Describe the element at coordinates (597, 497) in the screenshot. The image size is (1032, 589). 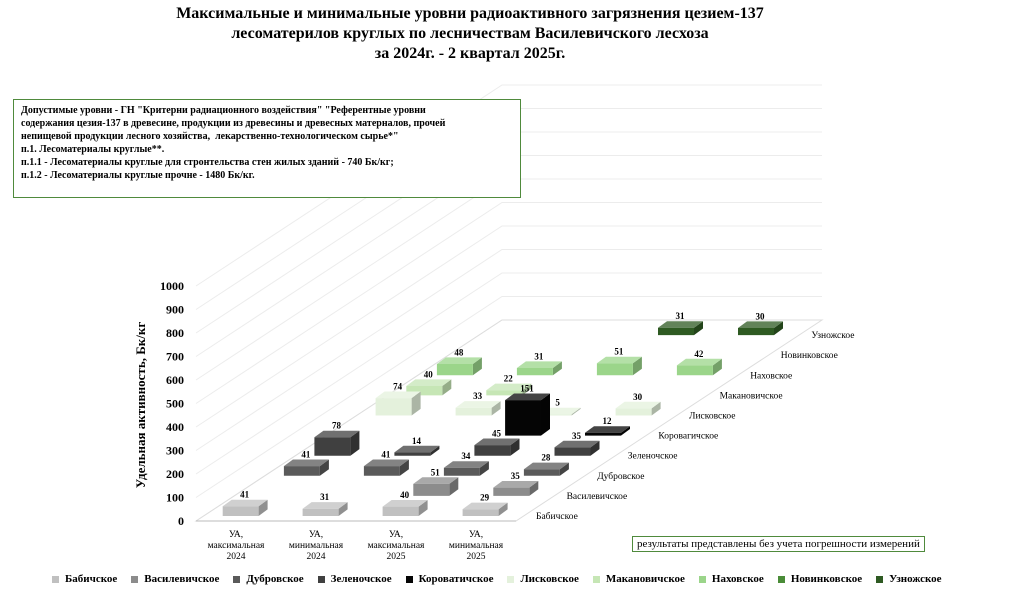
I see `depth-axis-label: Василевичское` at that location.